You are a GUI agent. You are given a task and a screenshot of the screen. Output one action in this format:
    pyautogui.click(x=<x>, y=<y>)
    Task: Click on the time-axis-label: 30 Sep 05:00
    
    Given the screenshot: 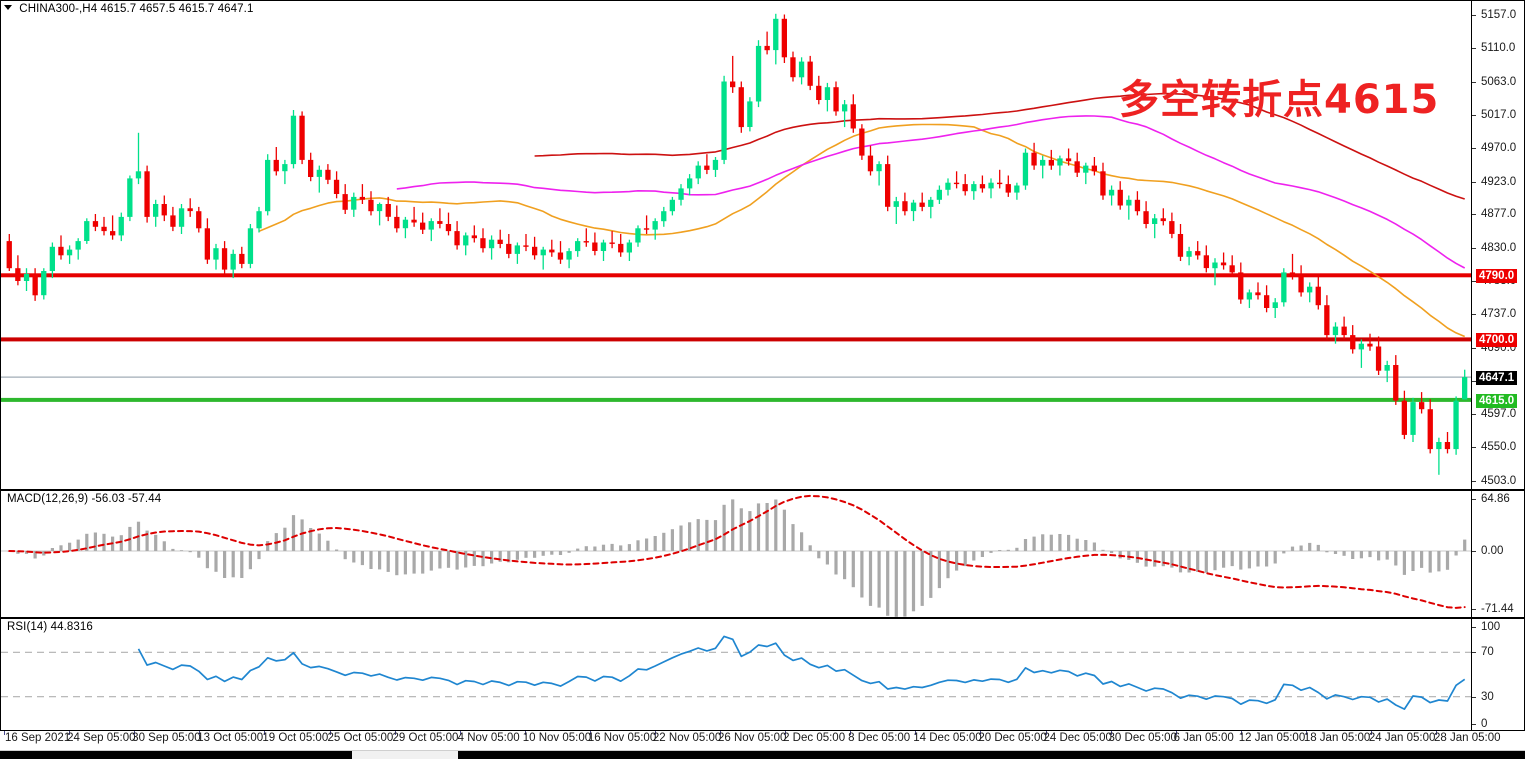 What is the action you would take?
    pyautogui.click(x=166, y=738)
    